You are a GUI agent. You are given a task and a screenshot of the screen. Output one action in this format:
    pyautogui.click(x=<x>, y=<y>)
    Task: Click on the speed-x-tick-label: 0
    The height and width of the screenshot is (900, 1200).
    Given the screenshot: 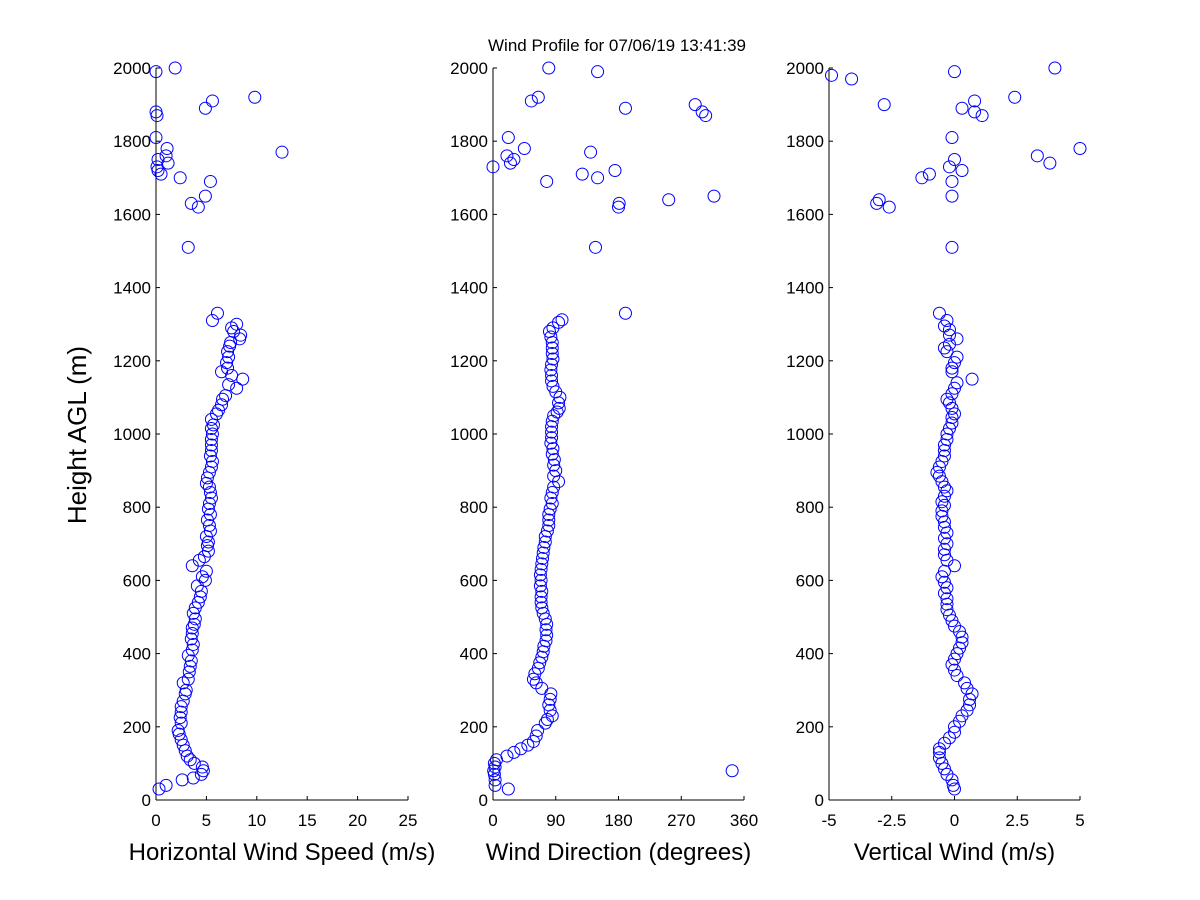 What is the action you would take?
    pyautogui.click(x=155, y=820)
    